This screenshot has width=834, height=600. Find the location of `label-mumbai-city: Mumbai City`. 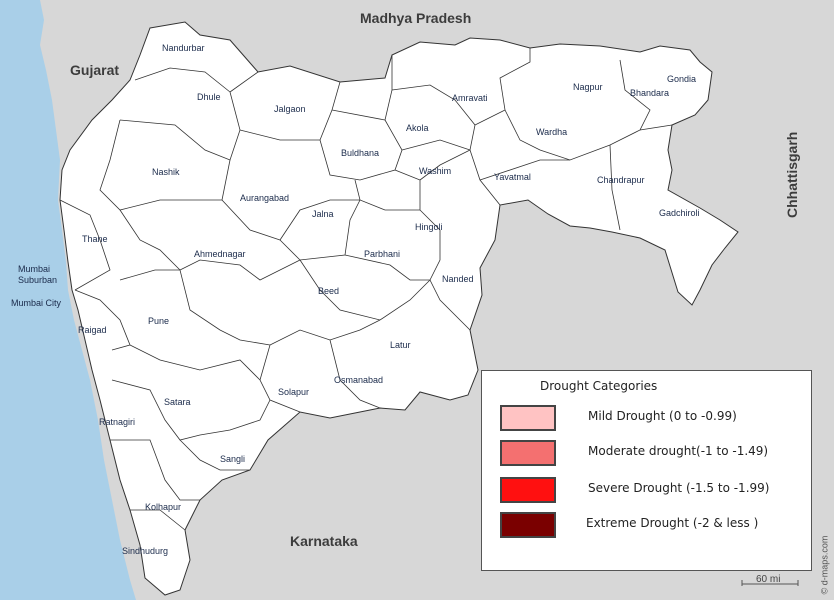

label-mumbai-city: Mumbai City is located at coordinates (36, 303).